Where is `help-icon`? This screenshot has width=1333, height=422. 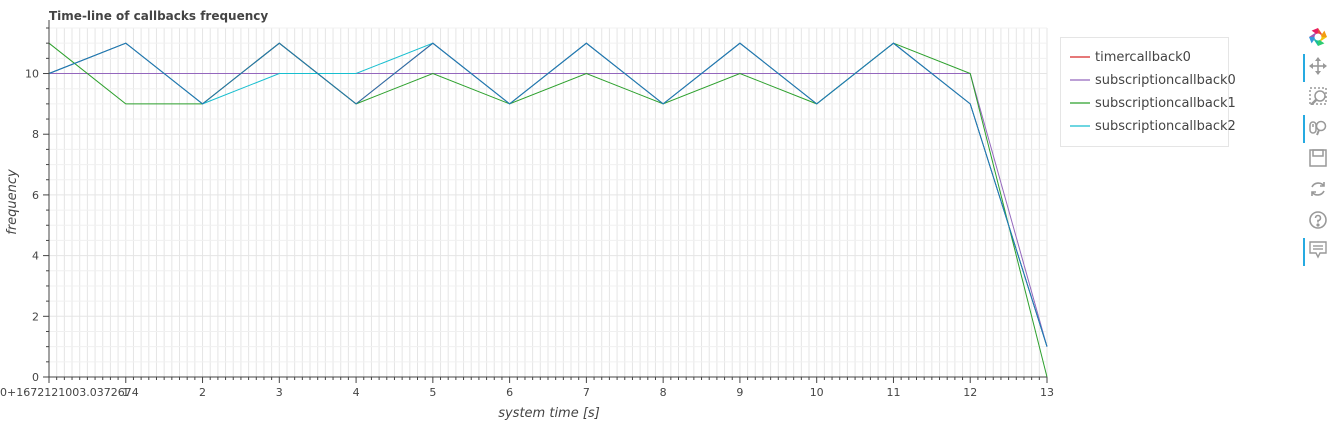
help-icon is located at coordinates (1318, 220).